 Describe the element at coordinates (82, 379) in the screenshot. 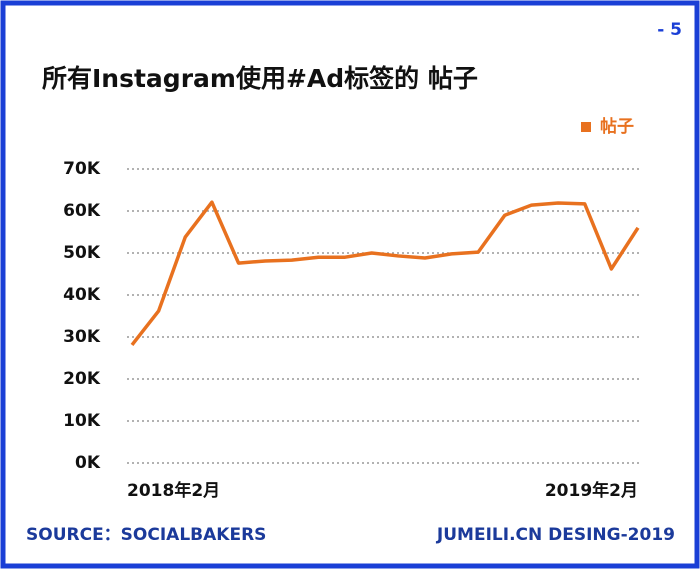

I see `y-tick-label: 20K` at that location.